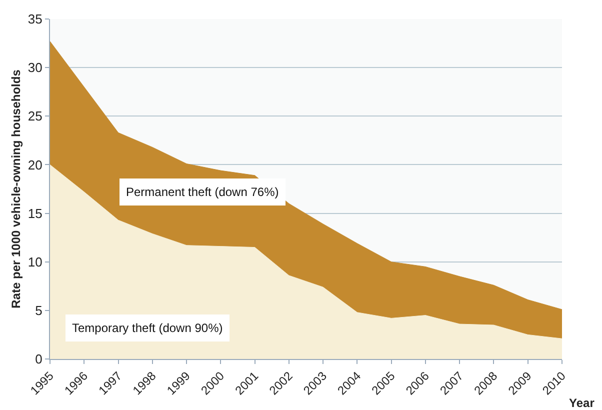 This screenshot has height=410, width=602. What do you see at coordinates (35, 68) in the screenshot?
I see `y-tick-label: 30` at bounding box center [35, 68].